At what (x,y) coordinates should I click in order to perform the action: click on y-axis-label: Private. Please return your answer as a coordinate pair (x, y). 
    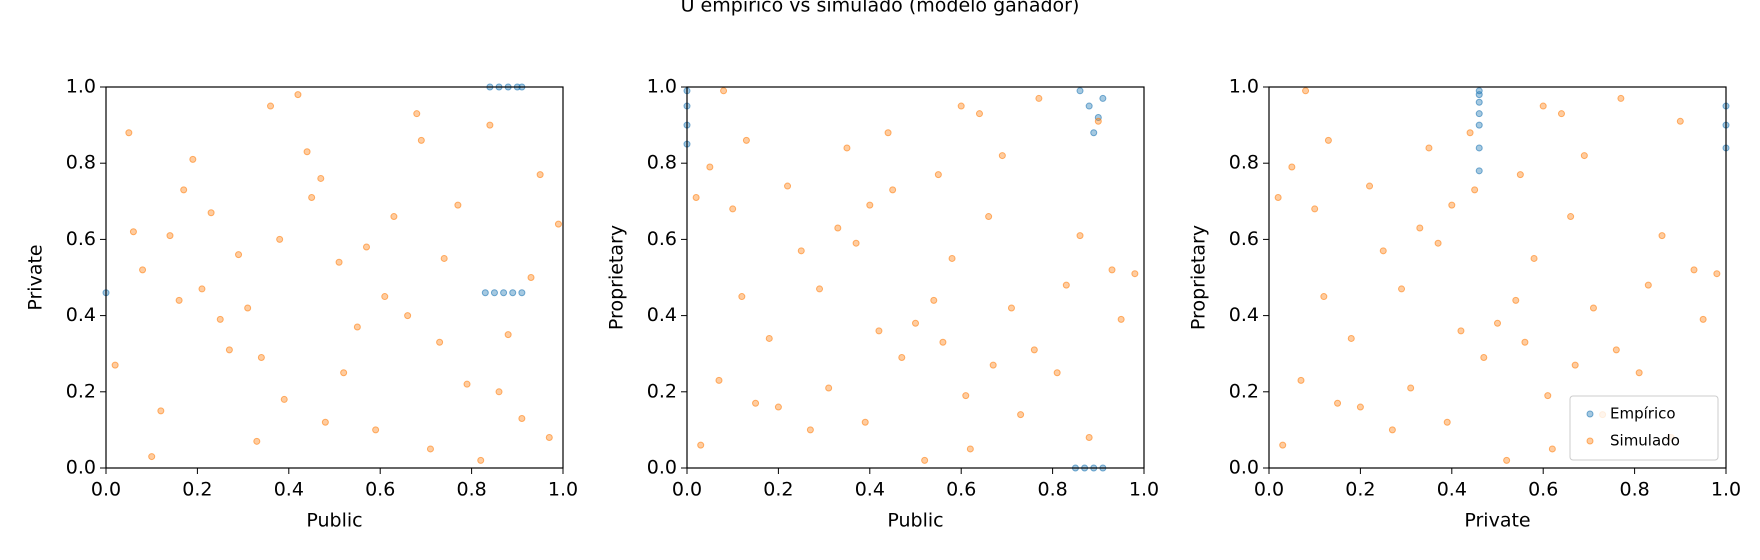
    Looking at the image, I should click on (36, 277).